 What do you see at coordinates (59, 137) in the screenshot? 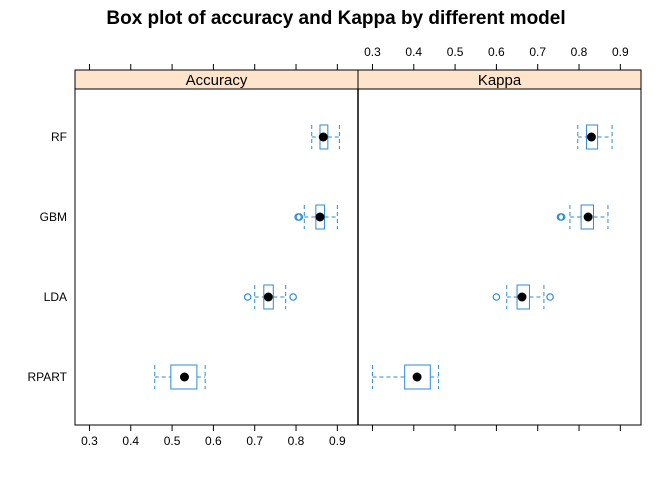
I see `category-label-rf: RF` at bounding box center [59, 137].